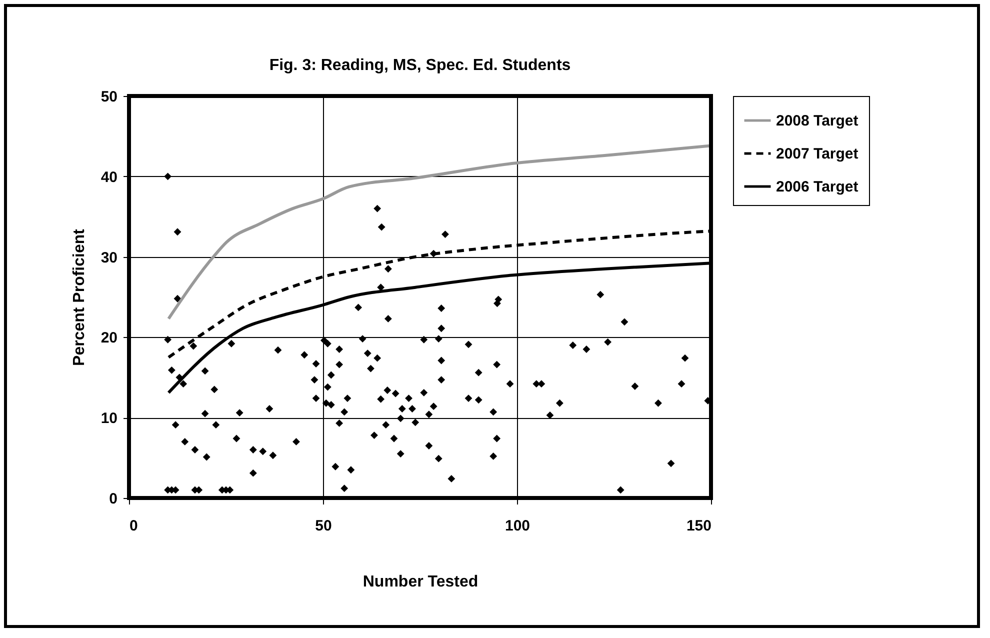 The image size is (990, 638). What do you see at coordinates (109, 257) in the screenshot?
I see `y-tick-label: 30` at bounding box center [109, 257].